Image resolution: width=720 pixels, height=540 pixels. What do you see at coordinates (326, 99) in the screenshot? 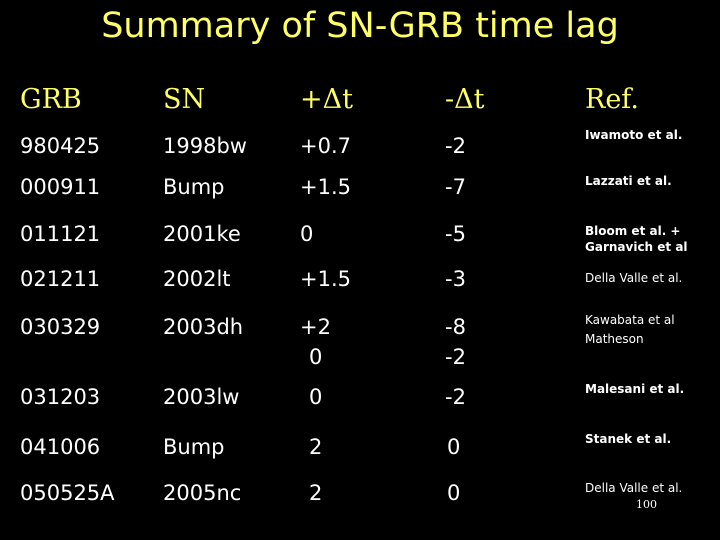
I see `header-plus-dt: +Δt` at bounding box center [326, 99].